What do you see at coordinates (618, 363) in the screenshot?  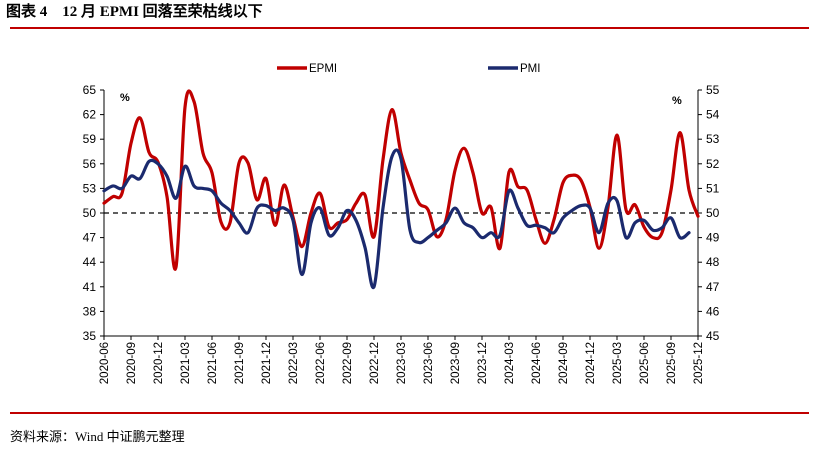 I see `x-tick-label: 2025-03` at bounding box center [618, 363].